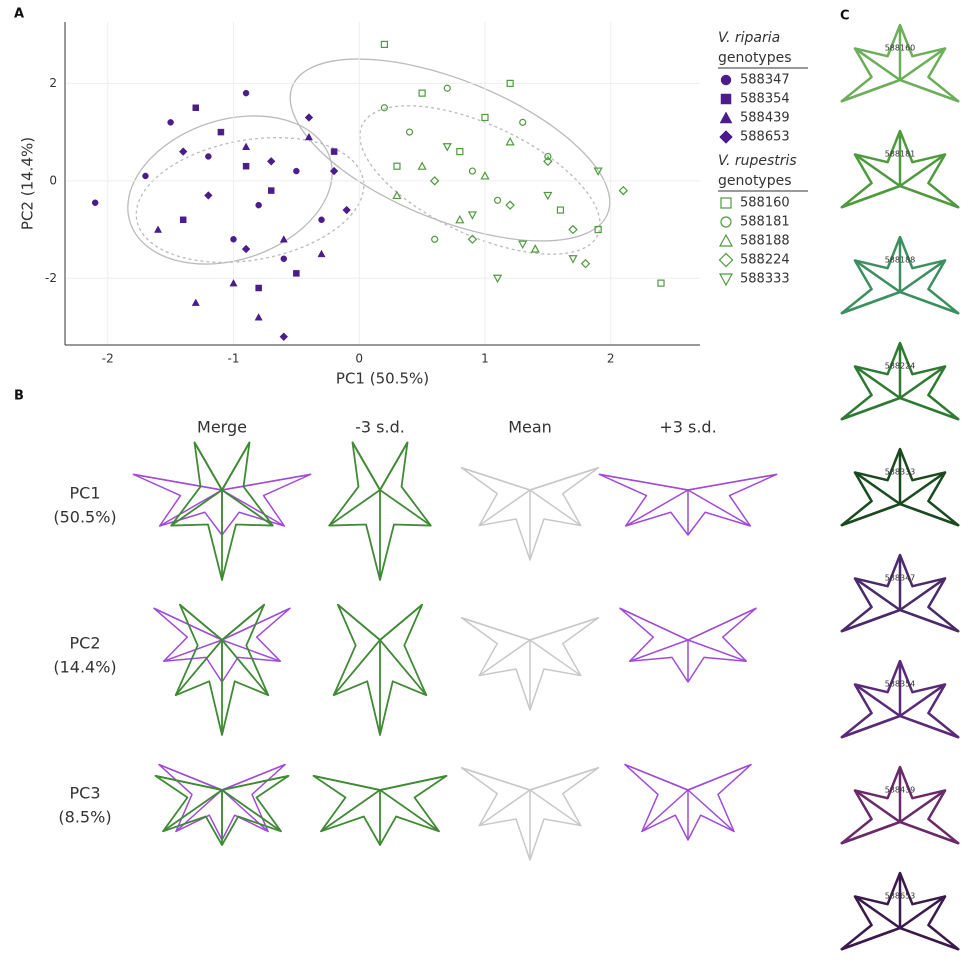 The image size is (969, 975). I want to click on column-header: Mean, so click(530, 427).